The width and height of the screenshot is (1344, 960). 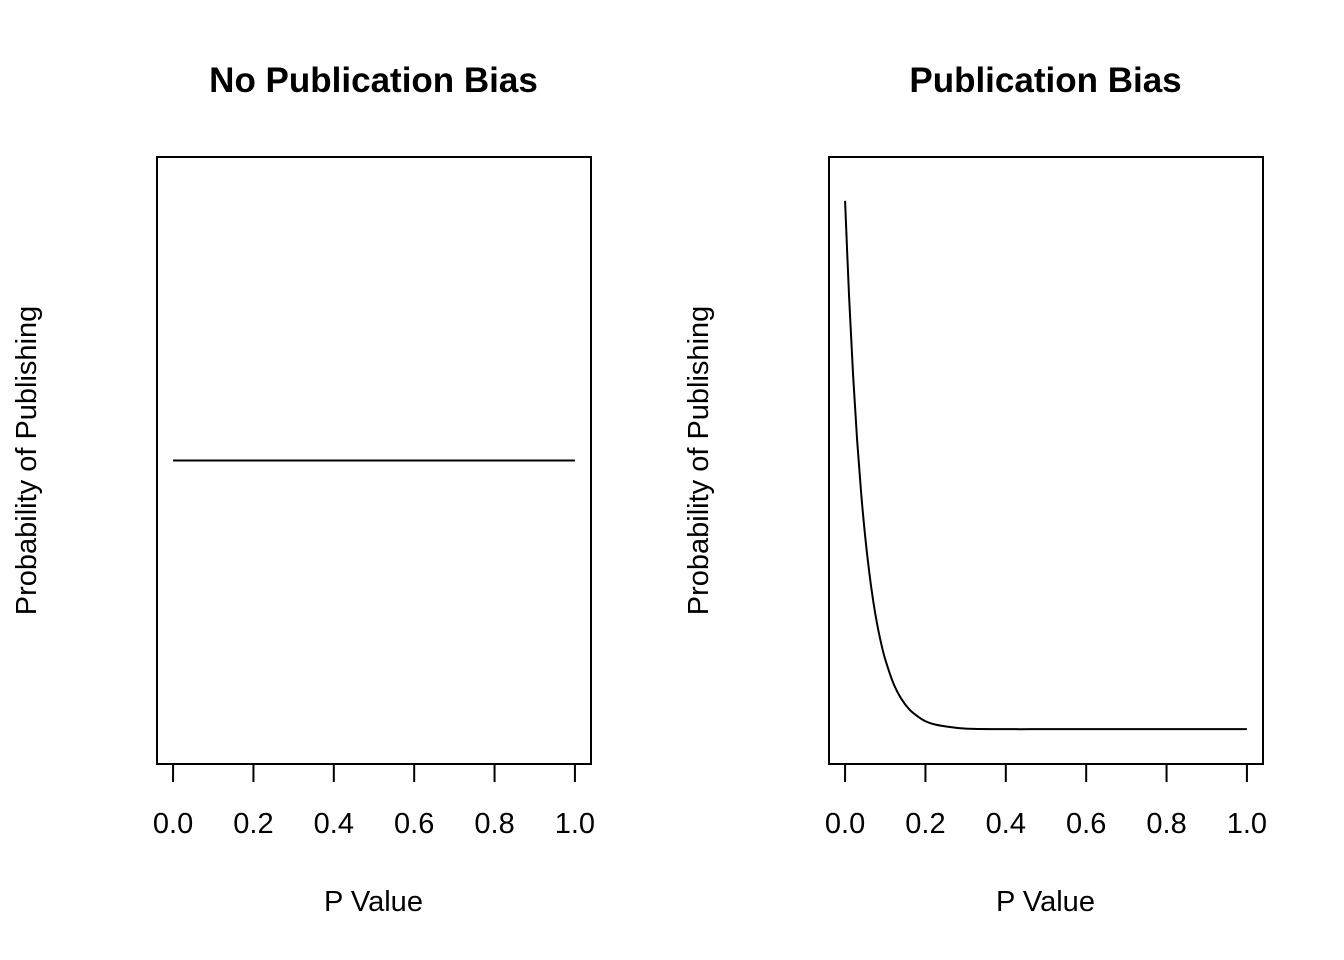 I want to click on chart-title: No Publication Bias, so click(x=373, y=80).